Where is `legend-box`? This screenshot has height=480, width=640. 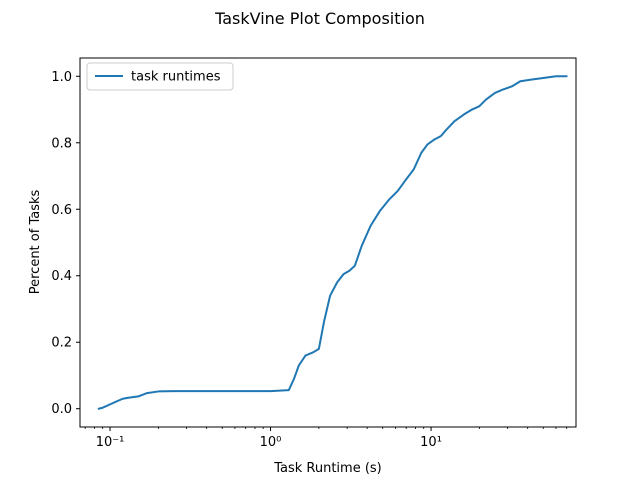
legend-box is located at coordinates (160, 76).